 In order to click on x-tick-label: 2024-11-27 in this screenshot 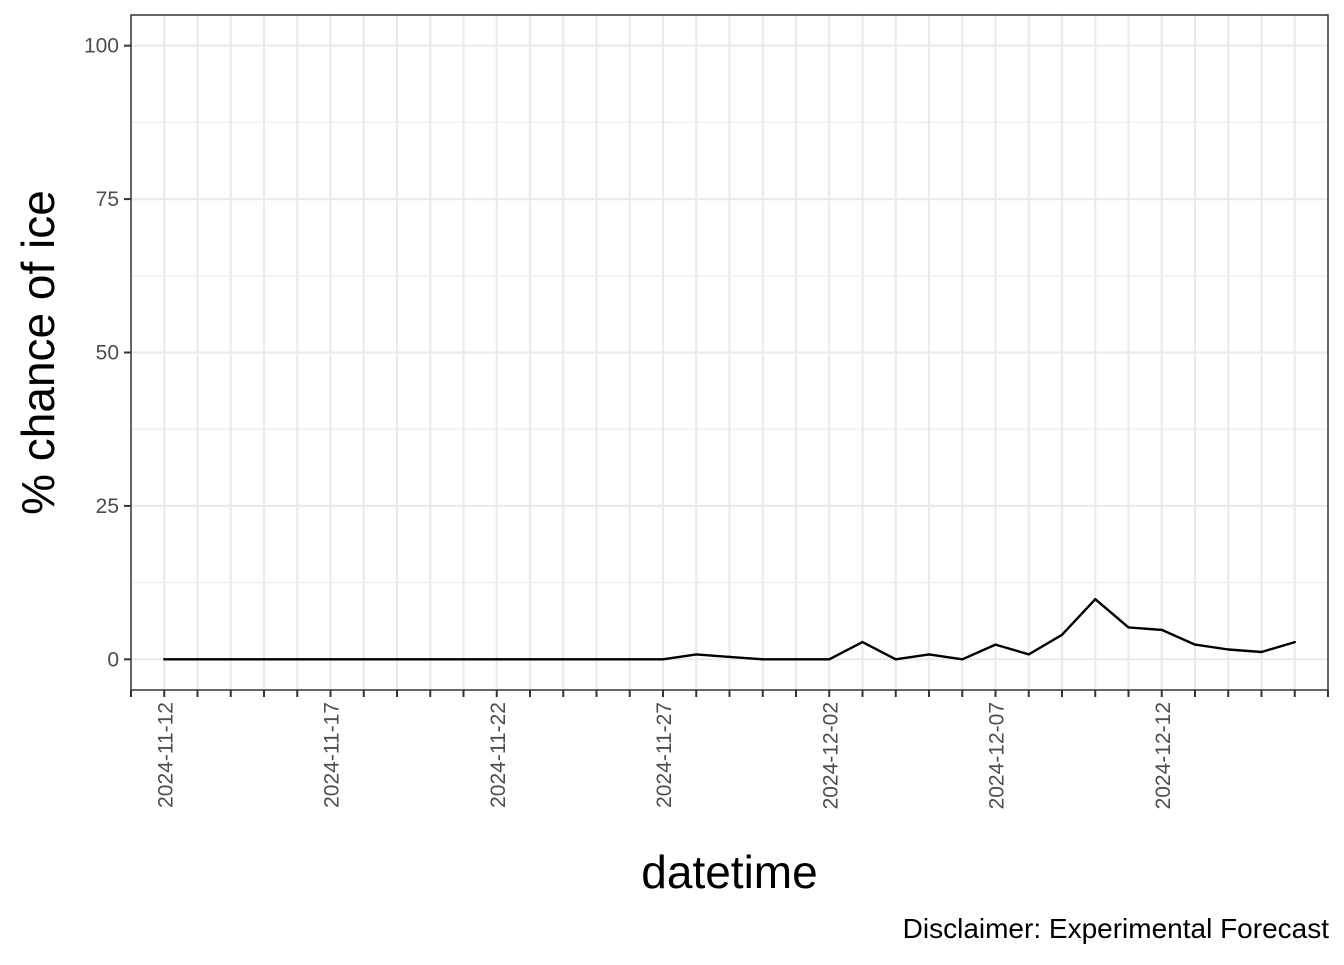, I will do `click(664, 755)`.